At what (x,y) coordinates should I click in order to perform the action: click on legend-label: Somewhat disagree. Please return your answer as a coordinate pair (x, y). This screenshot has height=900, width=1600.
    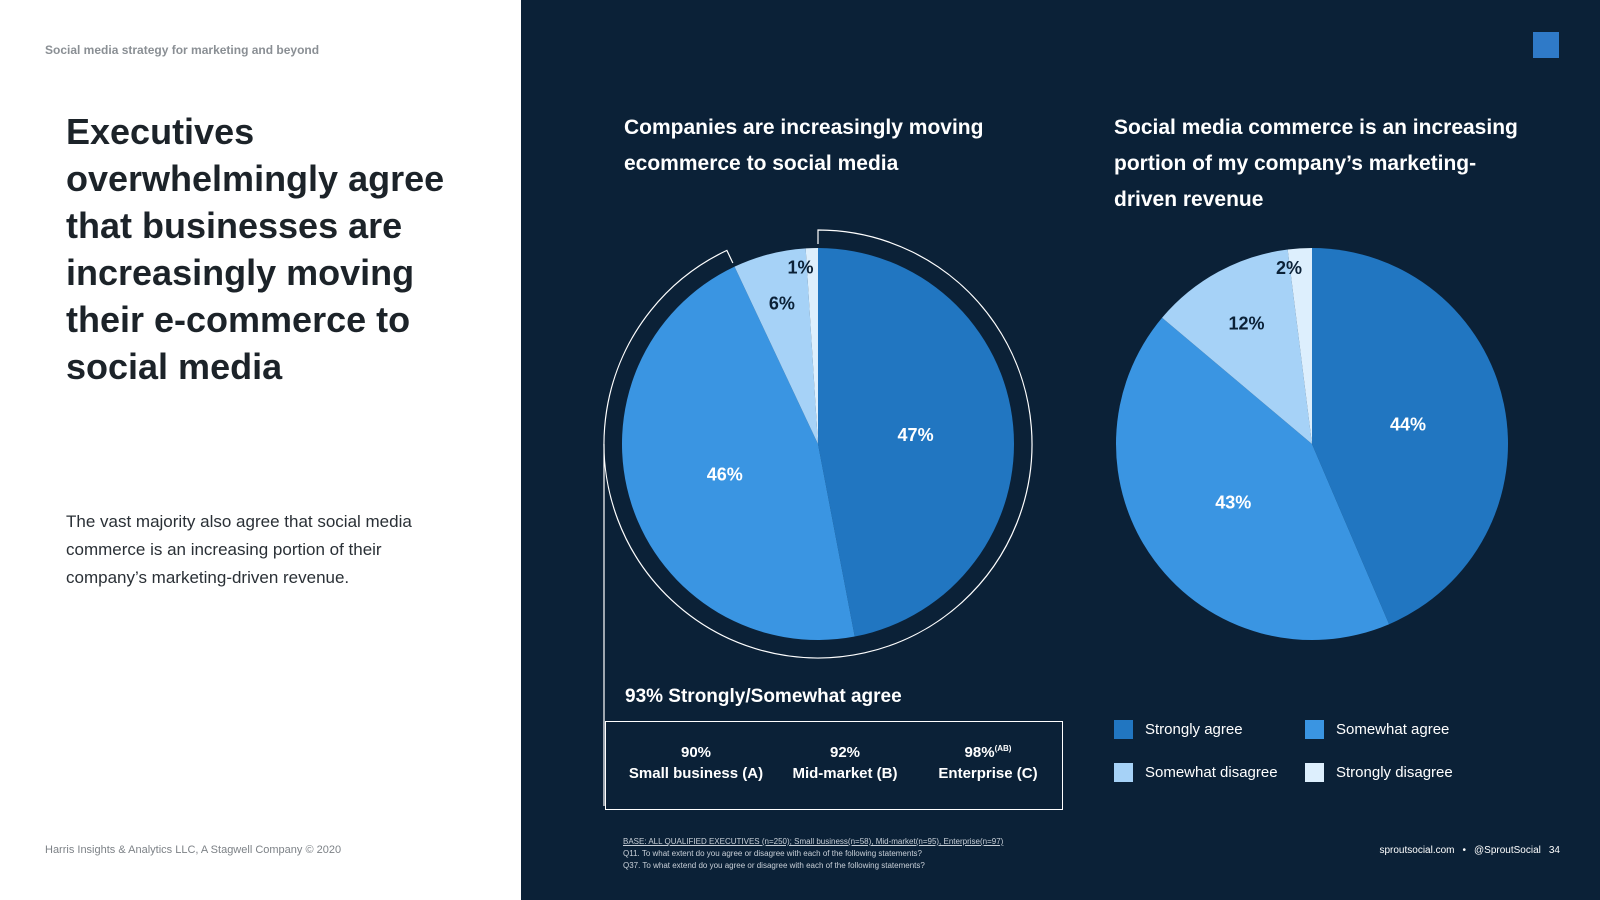
    Looking at the image, I should click on (1211, 772).